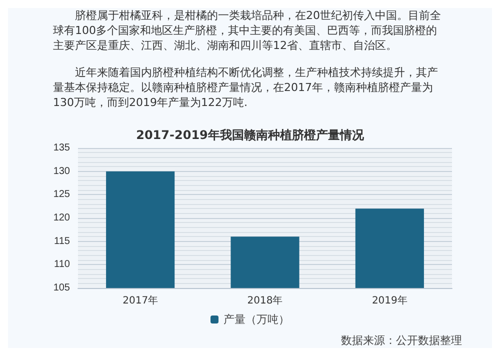 Image resolution: width=500 pixels, height=362 pixels. I want to click on chart-title: 2017-2019年我国赣南种植脐橙产量情况, so click(250, 135).